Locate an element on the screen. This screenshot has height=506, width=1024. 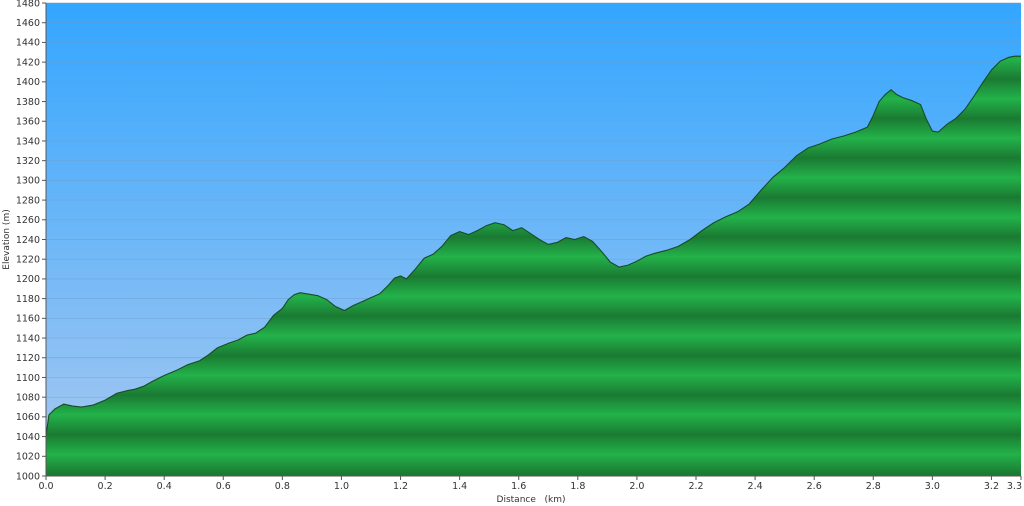
y-tick-label: 1120 is located at coordinates (28, 358).